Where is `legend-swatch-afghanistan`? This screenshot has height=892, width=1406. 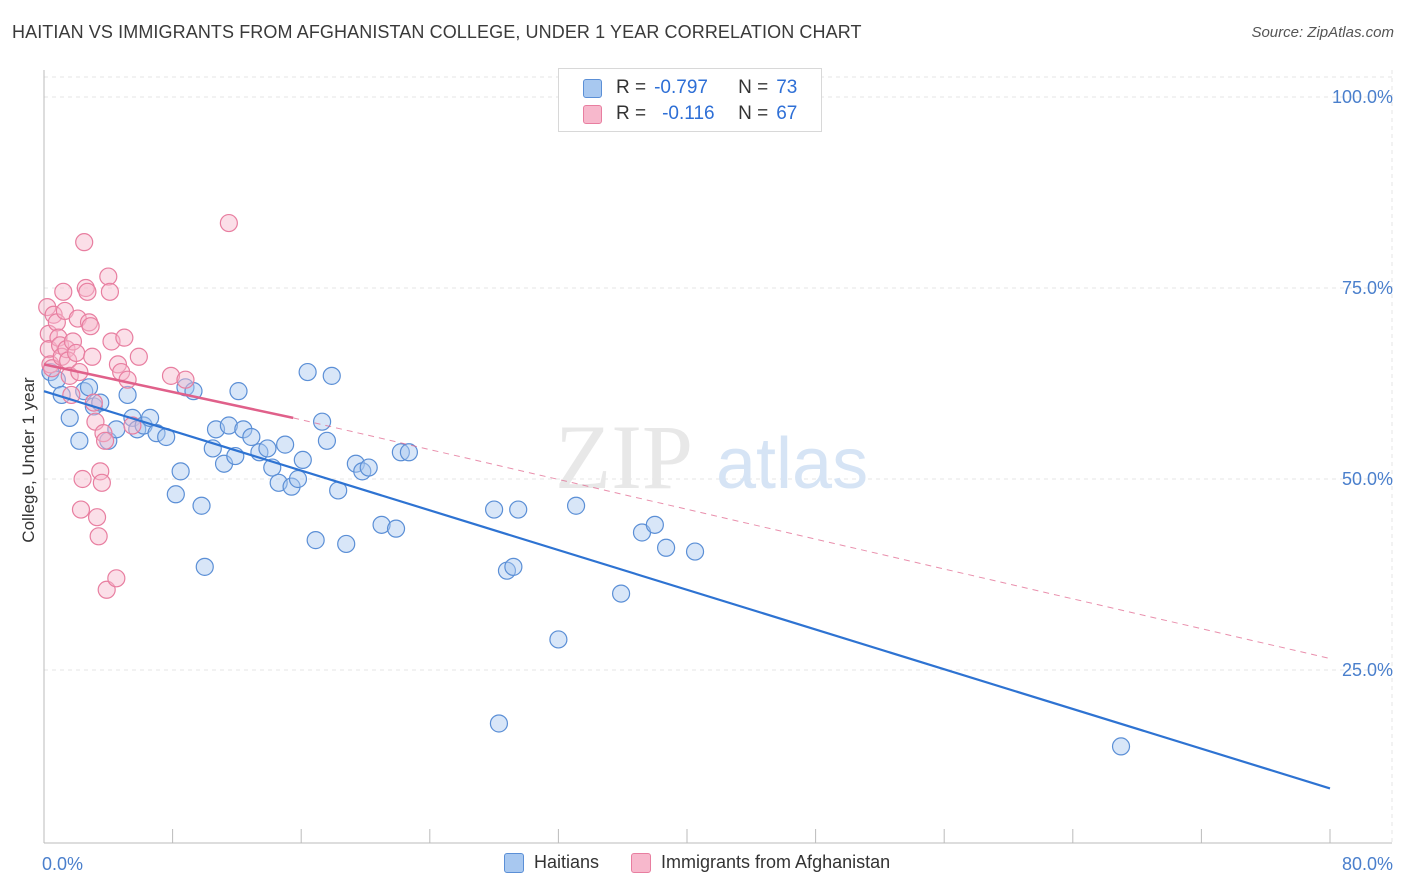 legend-swatch-afghanistan is located at coordinates (641, 862).